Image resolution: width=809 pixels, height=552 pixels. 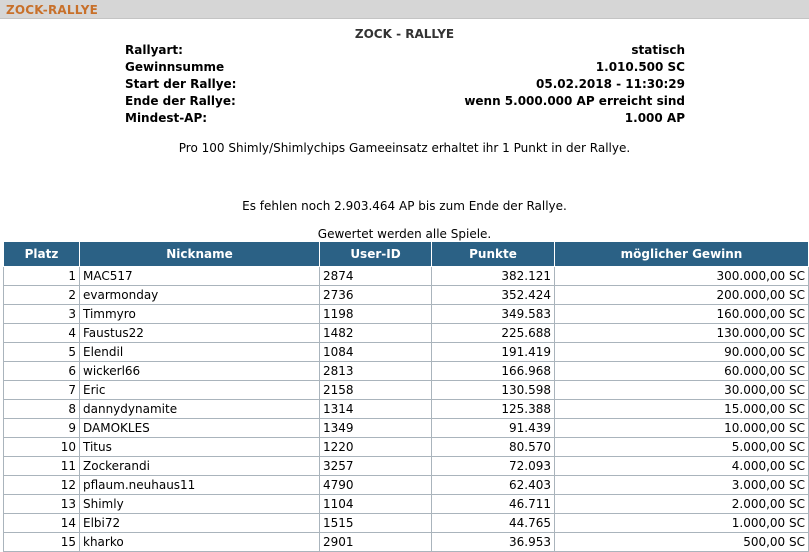 I want to click on cell-punkte: 80.570, so click(x=493, y=447).